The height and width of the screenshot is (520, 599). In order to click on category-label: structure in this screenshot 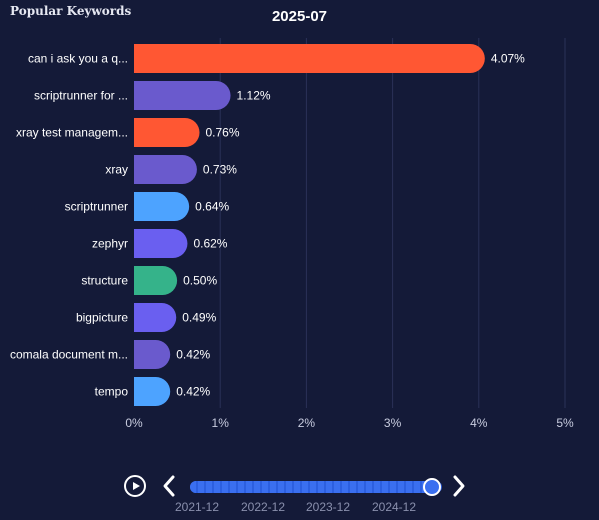, I will do `click(104, 281)`.